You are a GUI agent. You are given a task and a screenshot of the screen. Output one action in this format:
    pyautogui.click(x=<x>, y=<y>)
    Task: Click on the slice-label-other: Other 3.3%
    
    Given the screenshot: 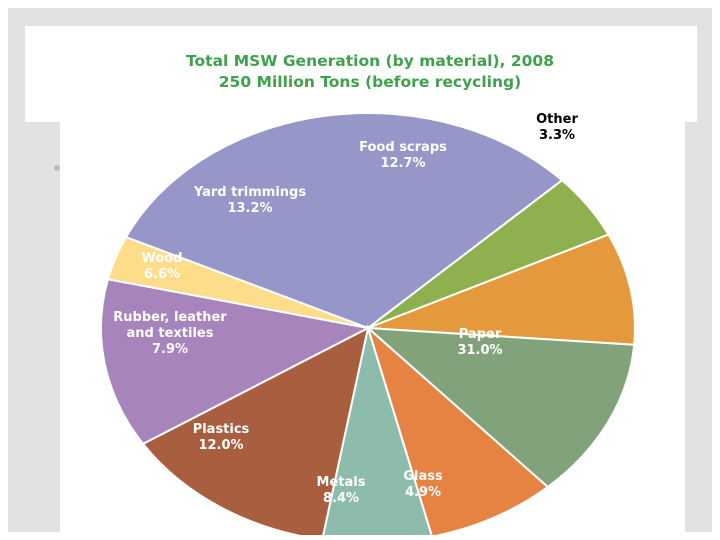 What is the action you would take?
    pyautogui.click(x=557, y=127)
    